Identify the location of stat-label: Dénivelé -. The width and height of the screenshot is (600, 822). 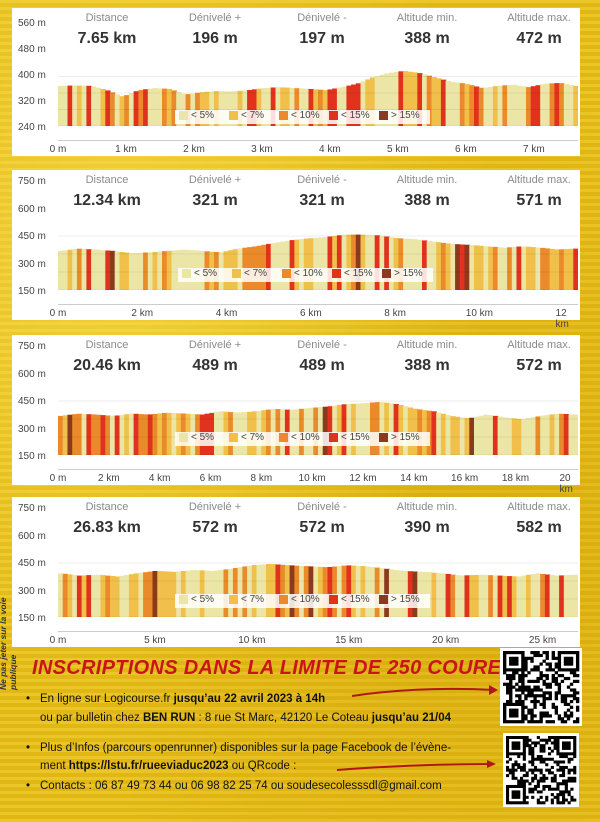
(322, 180).